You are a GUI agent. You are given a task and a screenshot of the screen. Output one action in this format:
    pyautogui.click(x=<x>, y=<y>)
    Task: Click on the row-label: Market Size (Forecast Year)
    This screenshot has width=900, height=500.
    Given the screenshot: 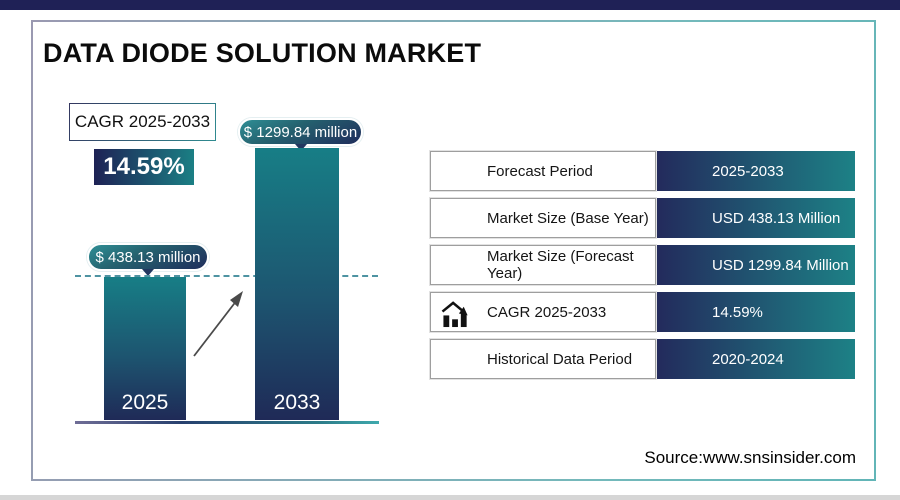 What is the action you would take?
    pyautogui.click(x=560, y=265)
    